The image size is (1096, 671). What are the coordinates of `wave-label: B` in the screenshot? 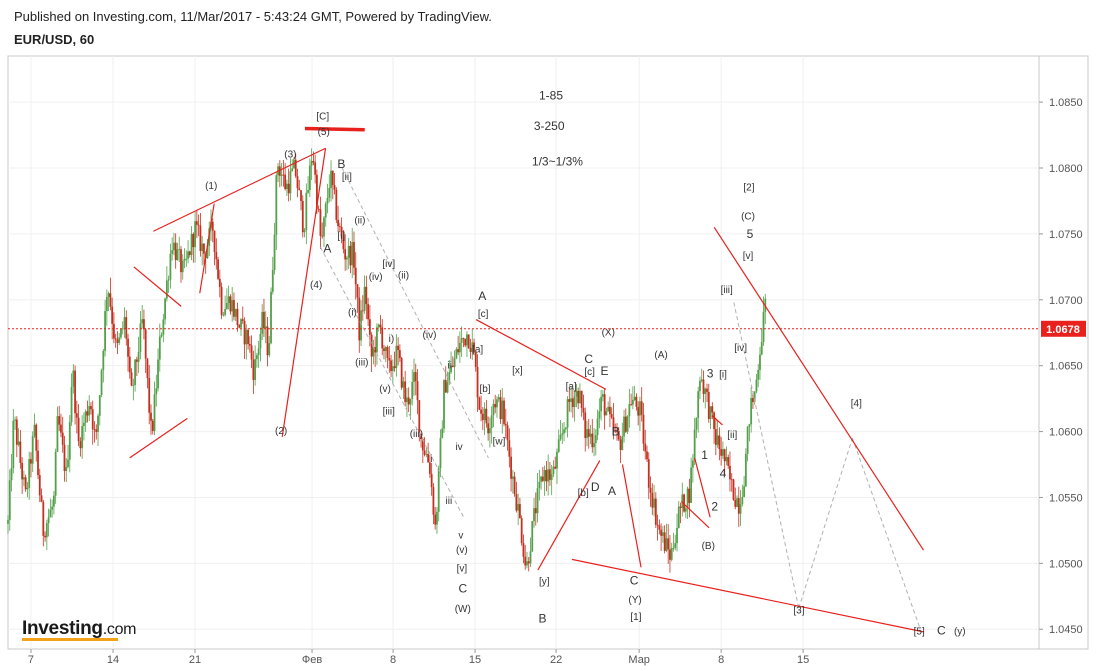 It's located at (341, 164).